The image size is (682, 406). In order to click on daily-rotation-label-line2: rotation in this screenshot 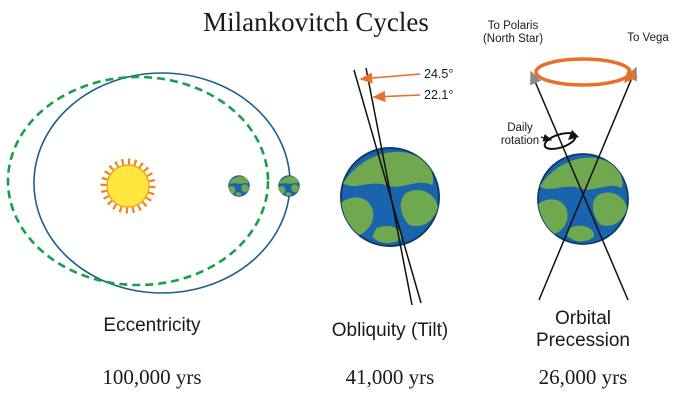, I will do `click(520, 141)`.